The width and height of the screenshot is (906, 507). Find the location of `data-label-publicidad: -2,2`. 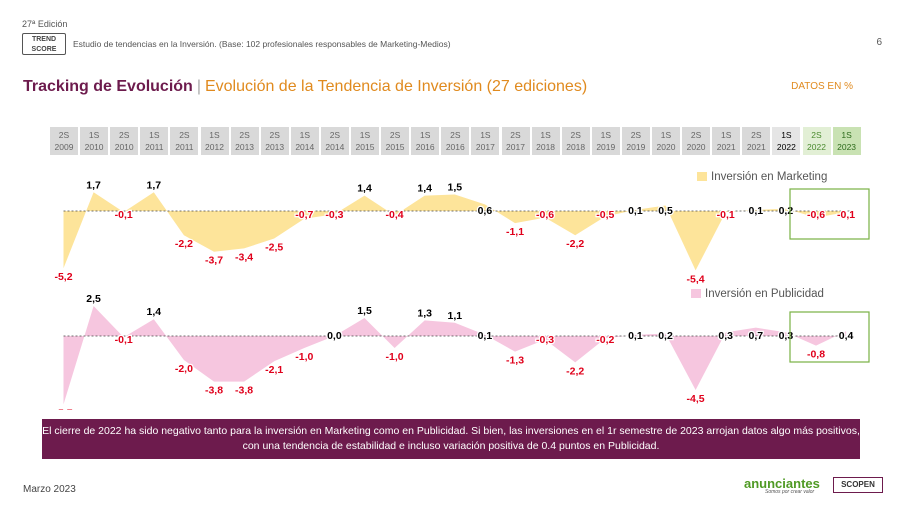

data-label-publicidad: -2,2 is located at coordinates (575, 371).